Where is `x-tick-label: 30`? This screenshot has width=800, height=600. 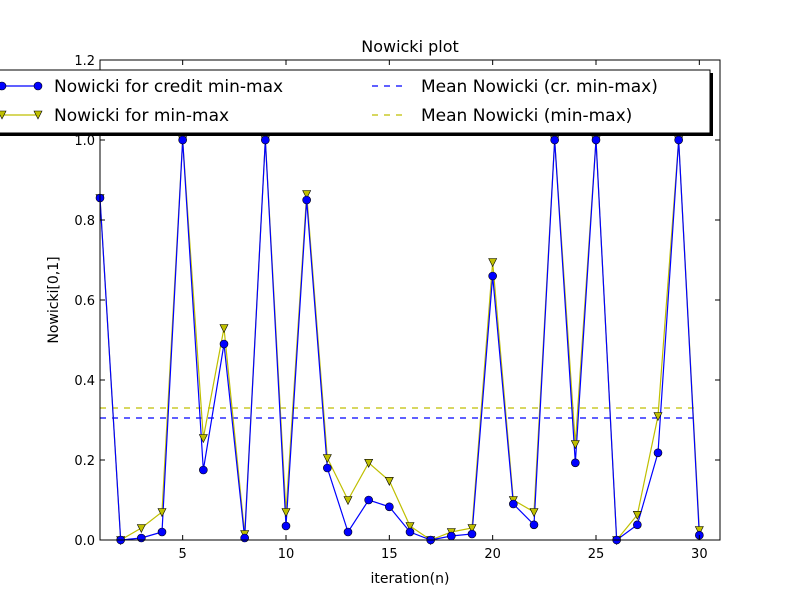 x-tick-label: 30 is located at coordinates (699, 554).